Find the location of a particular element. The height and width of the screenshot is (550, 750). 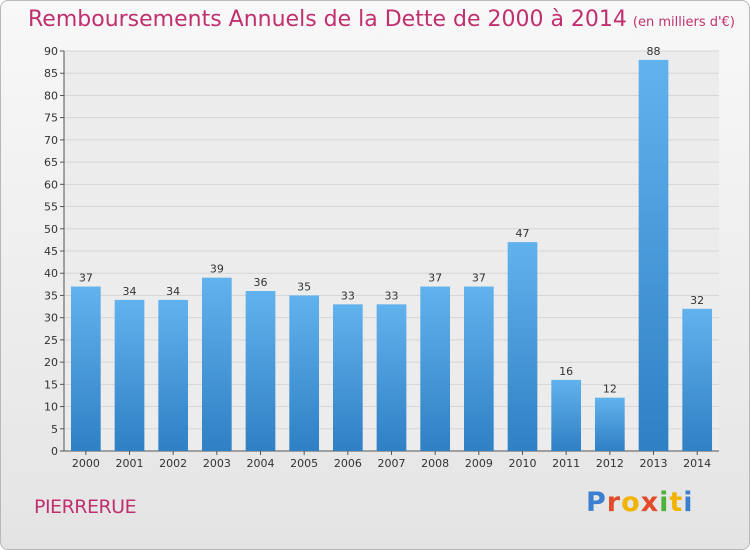

x-tick-label-2008: 2008 is located at coordinates (435, 463).